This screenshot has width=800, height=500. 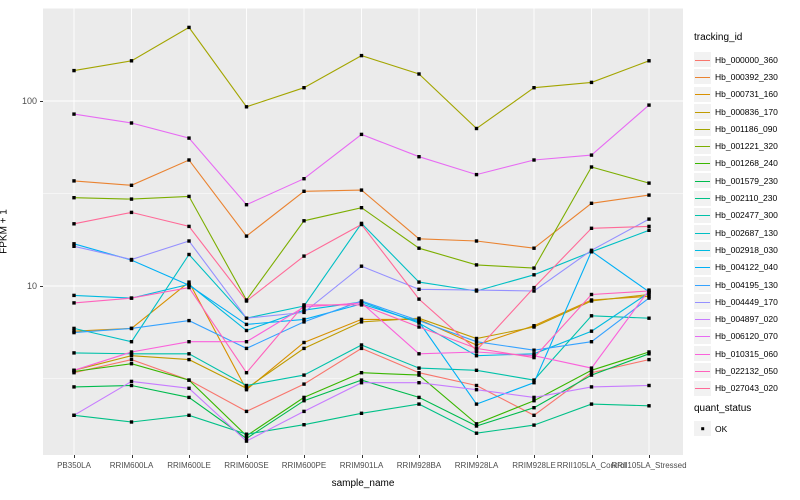 I want to click on legend-item: OK, so click(x=710, y=428).